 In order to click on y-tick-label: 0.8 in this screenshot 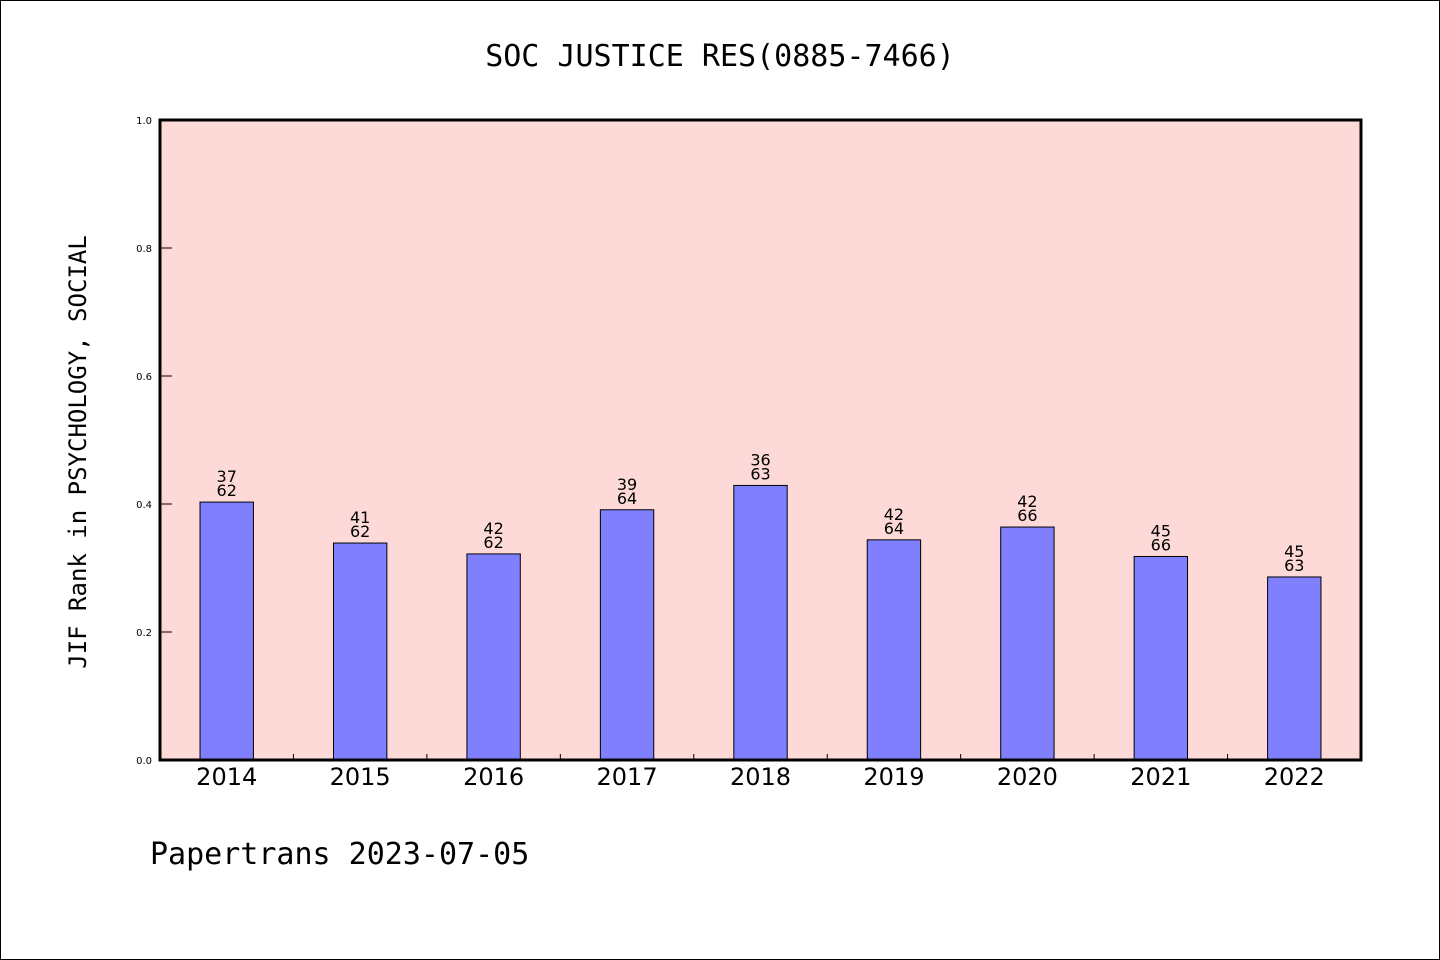, I will do `click(144, 249)`.